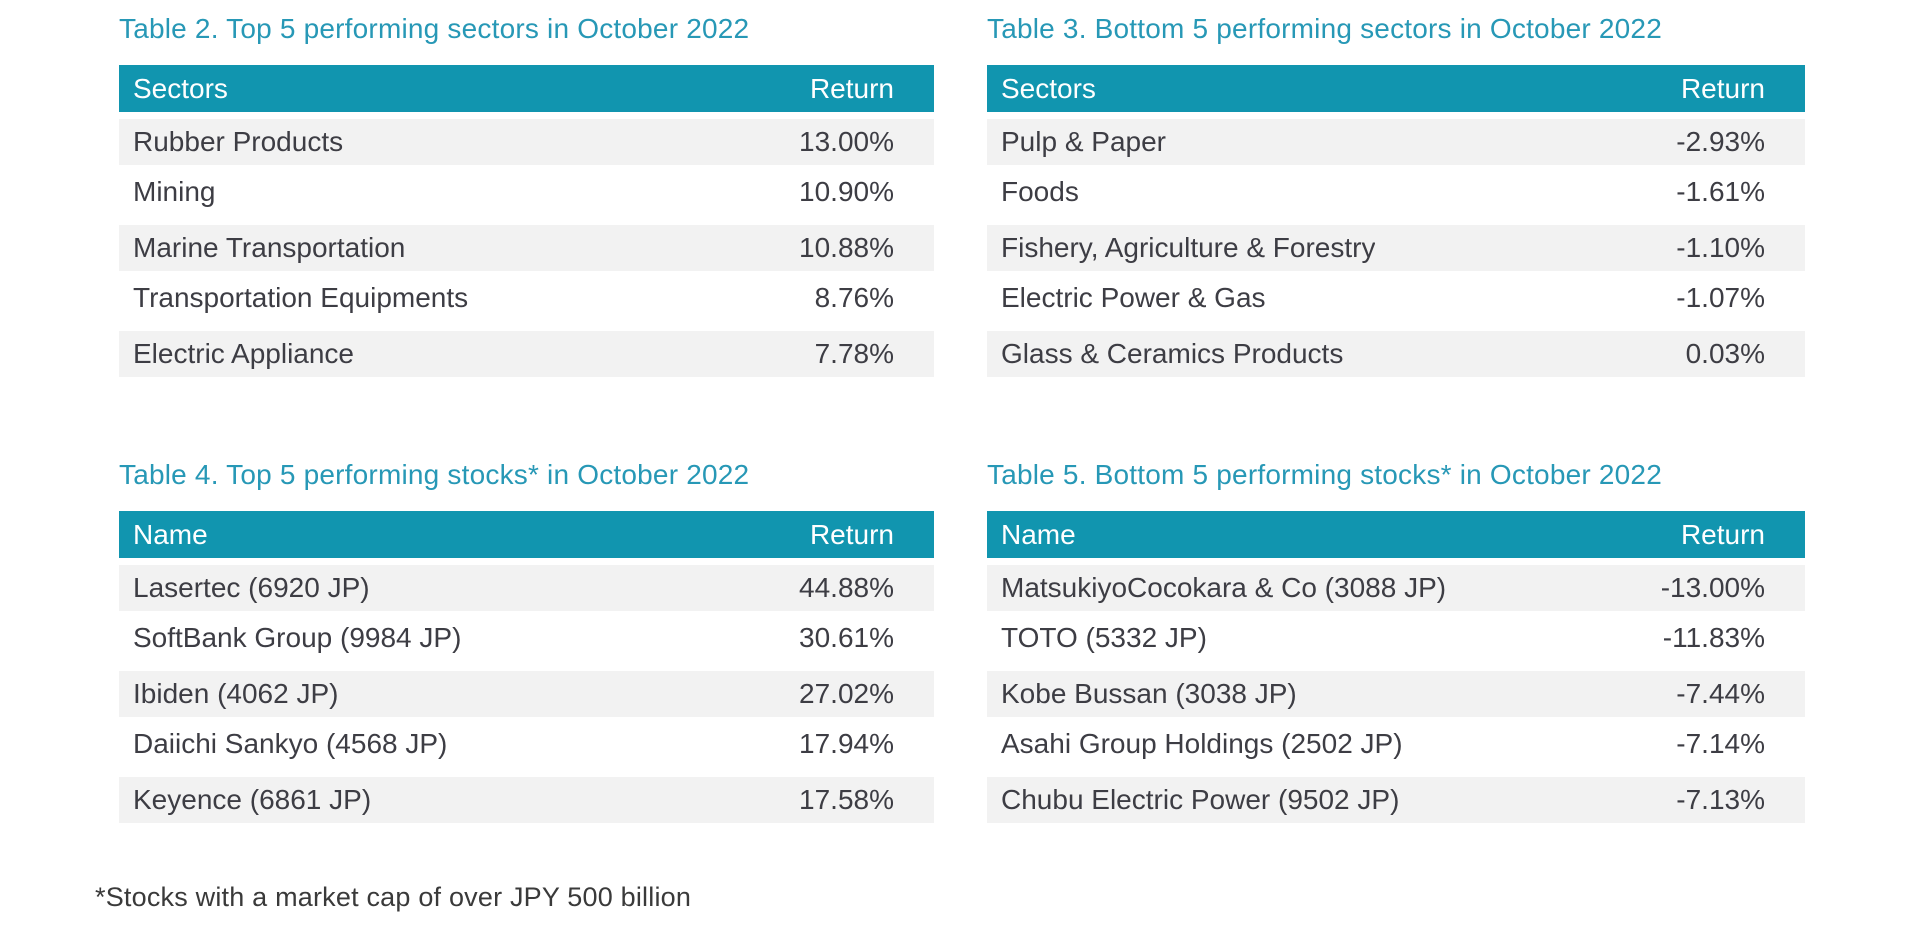  Describe the element at coordinates (846, 743) in the screenshot. I see `return-cell: 17.94%` at that location.